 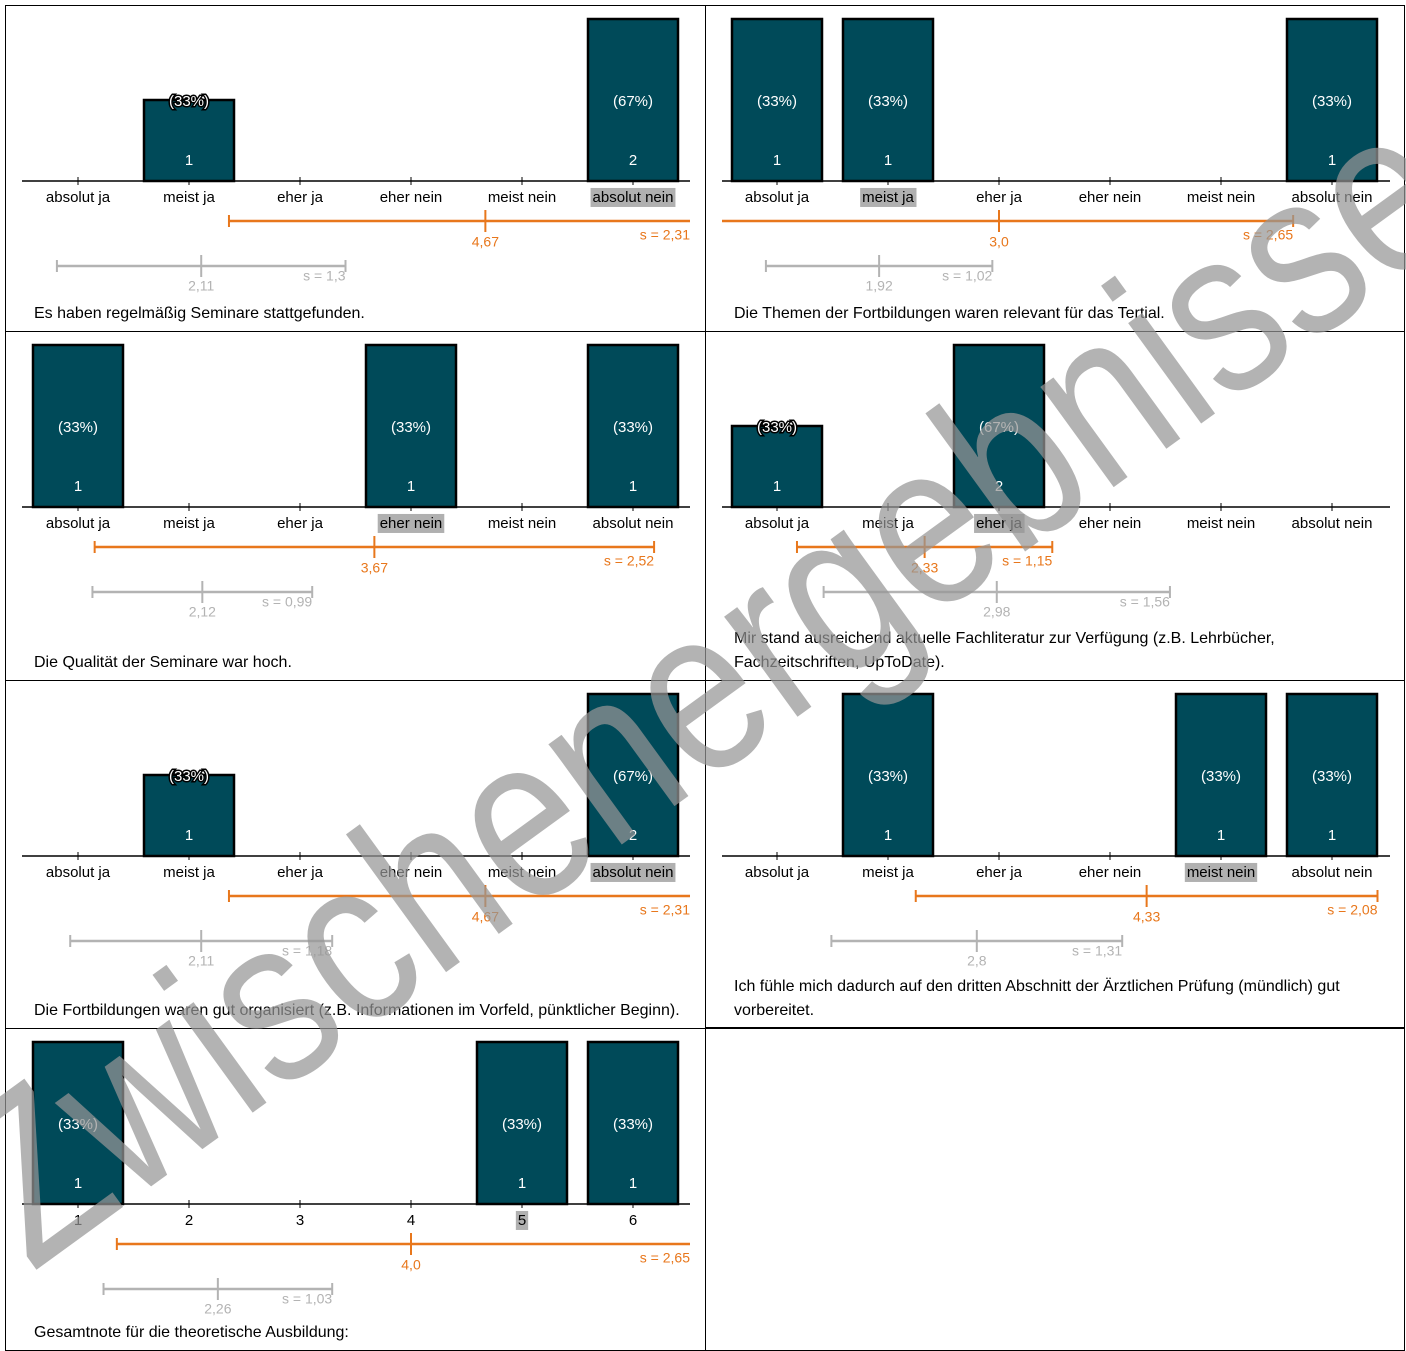 I want to click on comparison-sd-label: s = 1,56, so click(x=1145, y=602).